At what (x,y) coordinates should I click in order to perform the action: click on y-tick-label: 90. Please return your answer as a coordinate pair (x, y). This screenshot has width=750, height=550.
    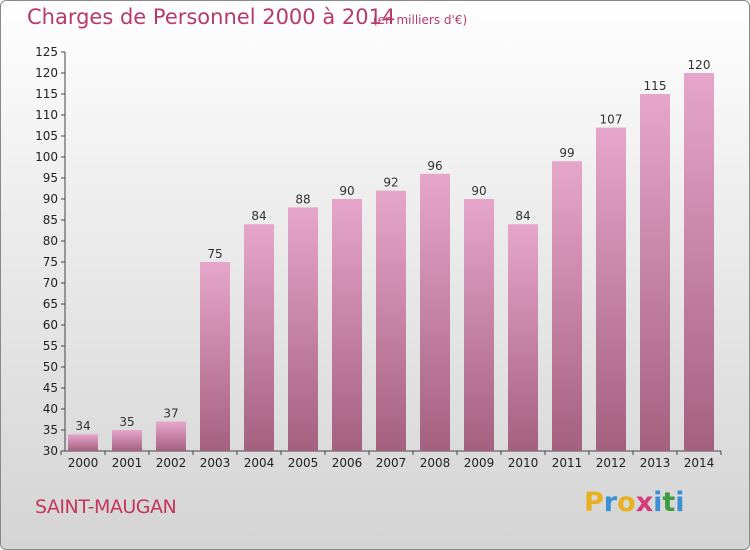
    Looking at the image, I should click on (50, 199).